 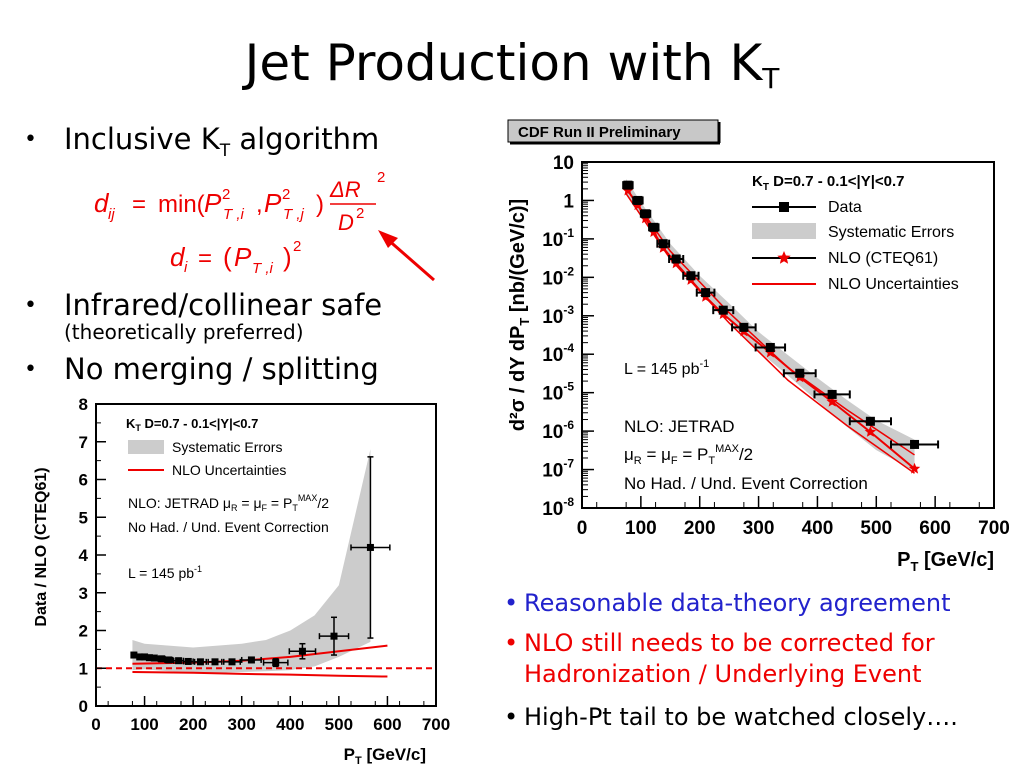 What do you see at coordinates (41, 546) in the screenshot?
I see `y-axis-label: Data / NLO (CTEQ61)` at bounding box center [41, 546].